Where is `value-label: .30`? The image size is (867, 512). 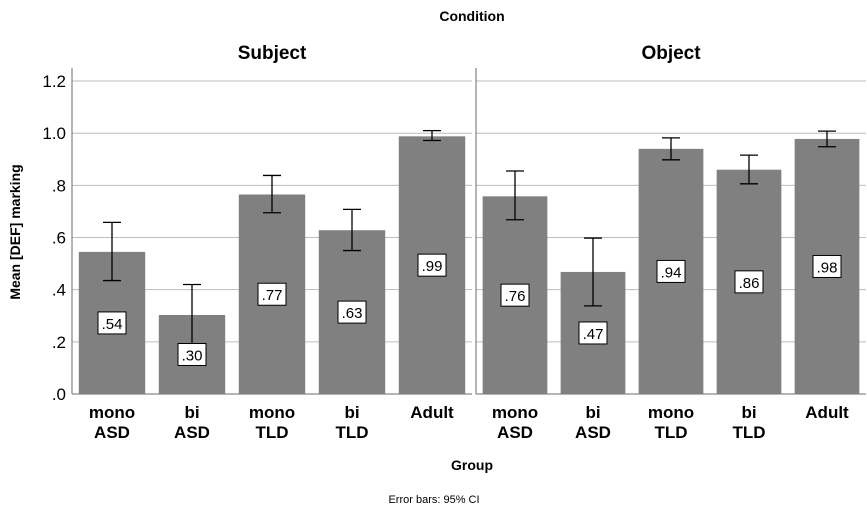
value-label: .30 is located at coordinates (192, 355).